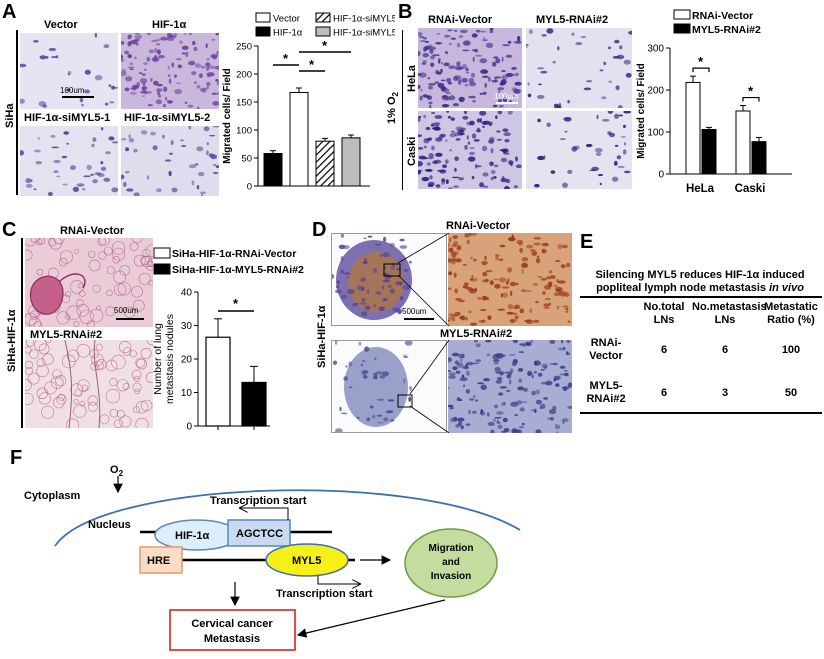 Image resolution: width=824 pixels, height=659 pixels. What do you see at coordinates (162, 253) in the screenshot?
I see `chart-c-legend-swatch` at bounding box center [162, 253].